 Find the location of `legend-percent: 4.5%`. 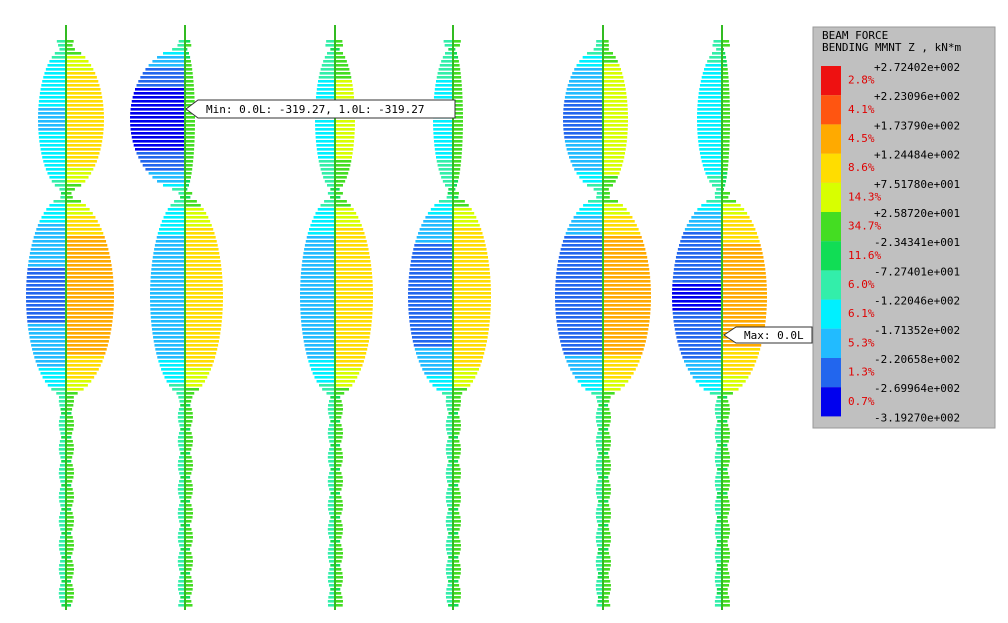

legend-percent: 4.5% is located at coordinates (861, 138).